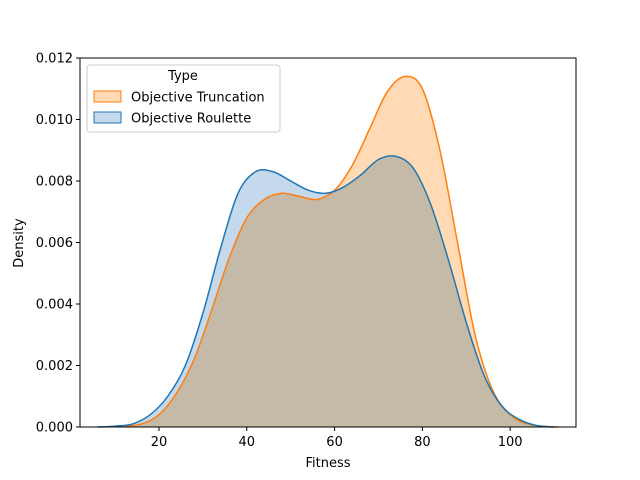  What do you see at coordinates (54, 366) in the screenshot?
I see `y-tick-label: 0.002` at bounding box center [54, 366].